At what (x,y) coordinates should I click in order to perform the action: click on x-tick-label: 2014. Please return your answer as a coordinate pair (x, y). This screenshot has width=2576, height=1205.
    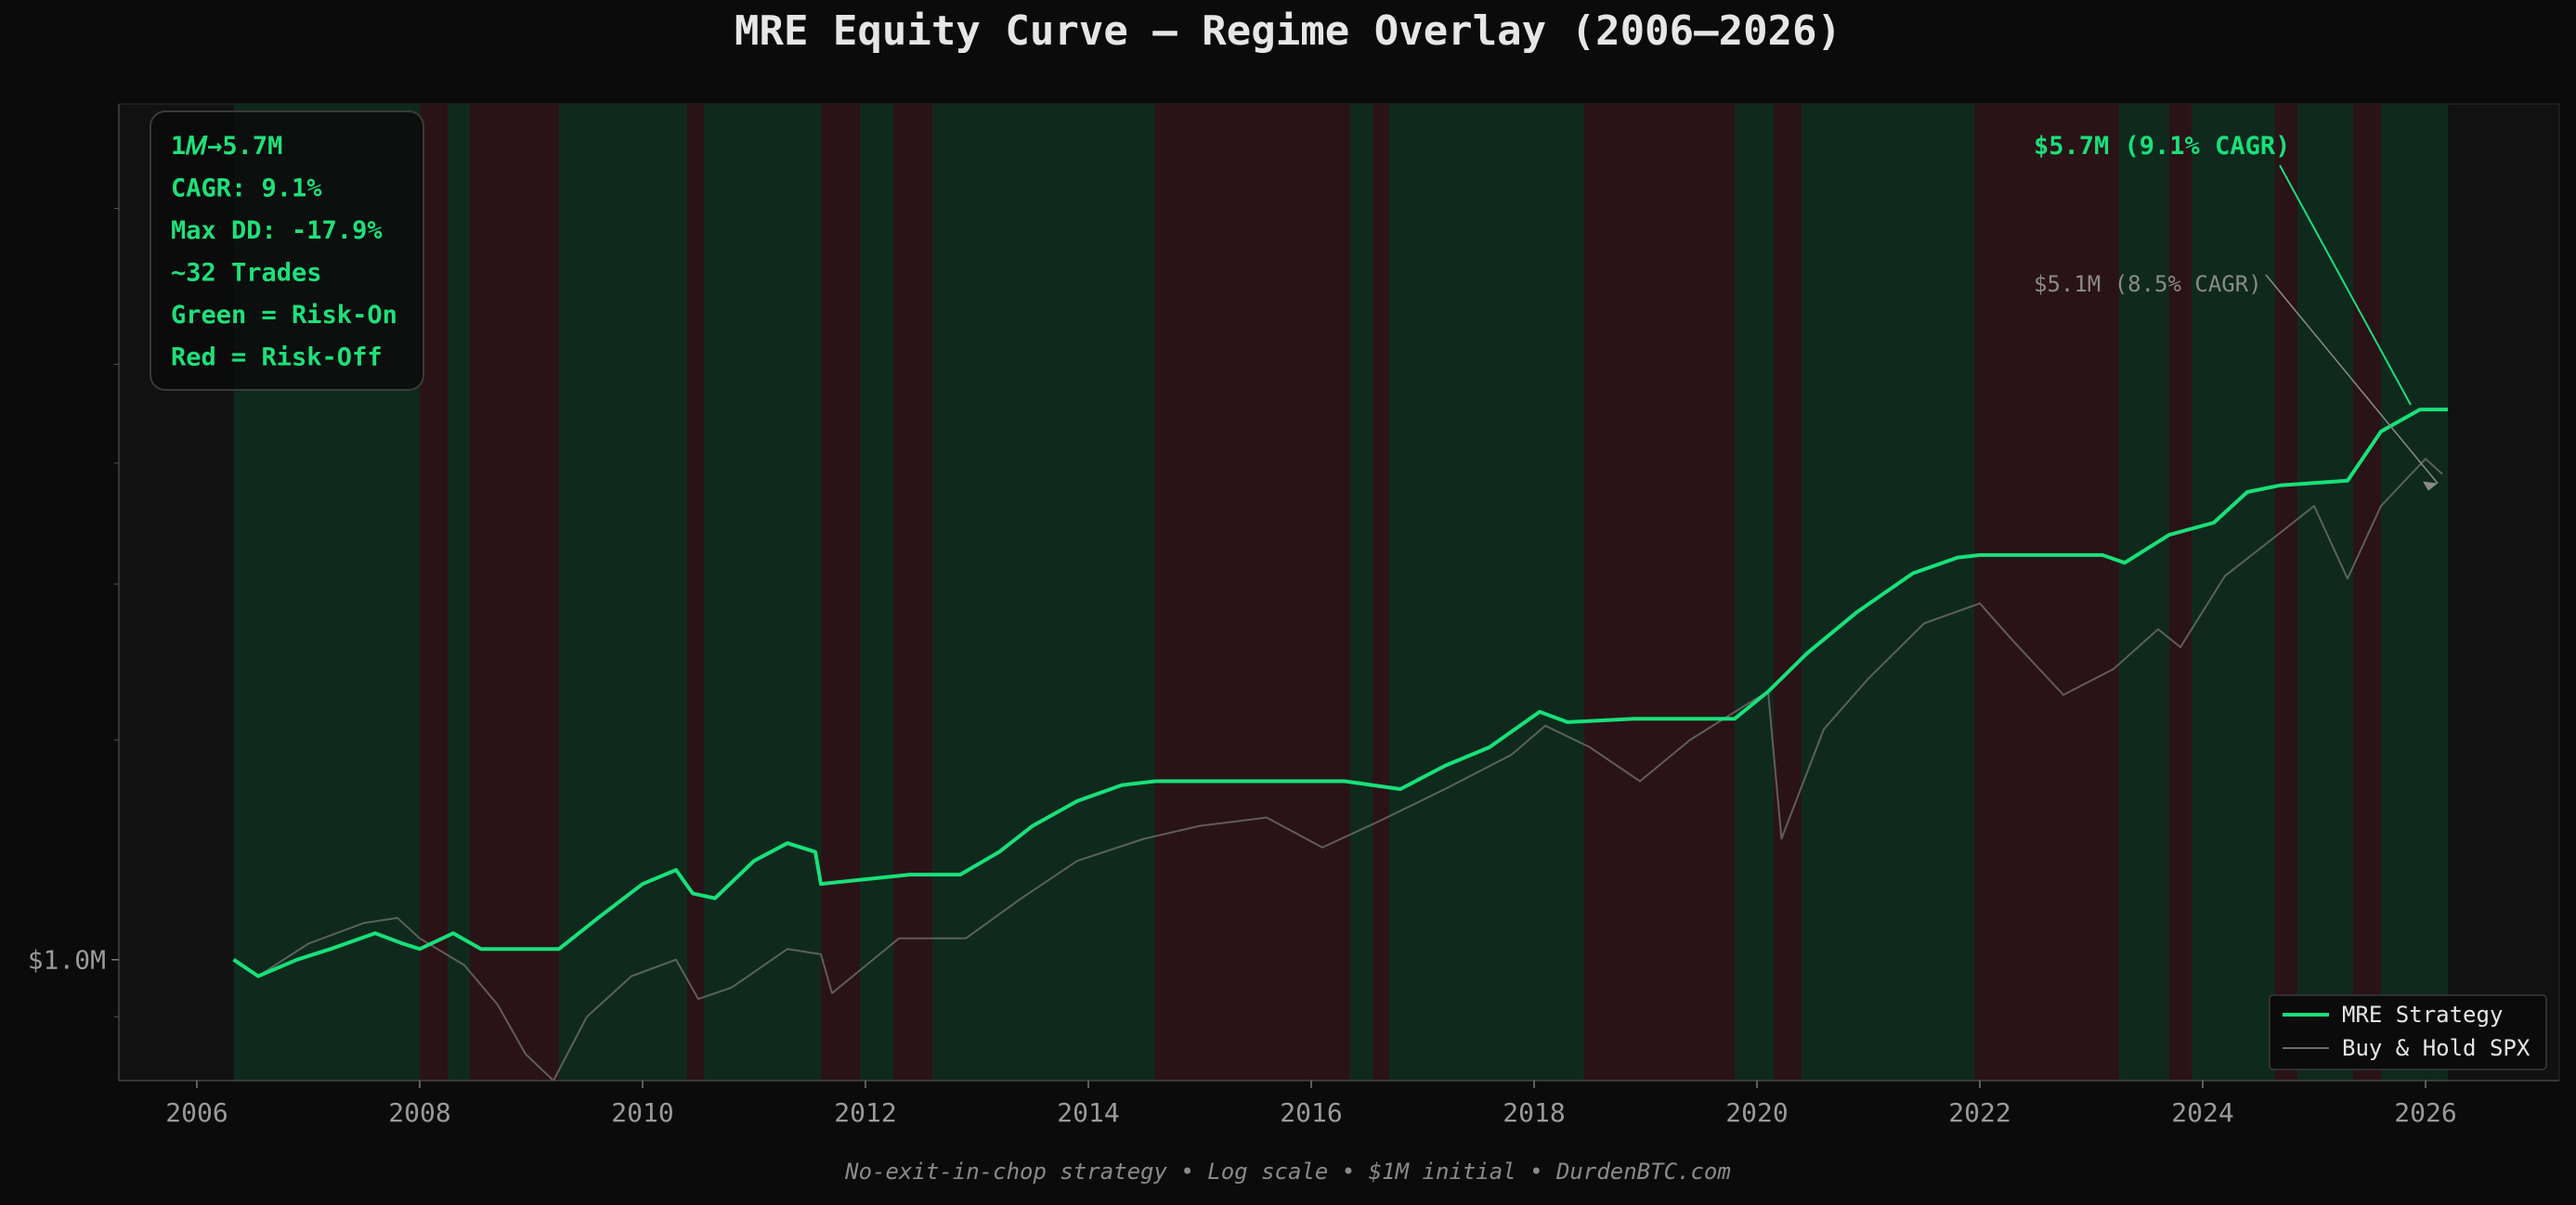
    Looking at the image, I should click on (1088, 1112).